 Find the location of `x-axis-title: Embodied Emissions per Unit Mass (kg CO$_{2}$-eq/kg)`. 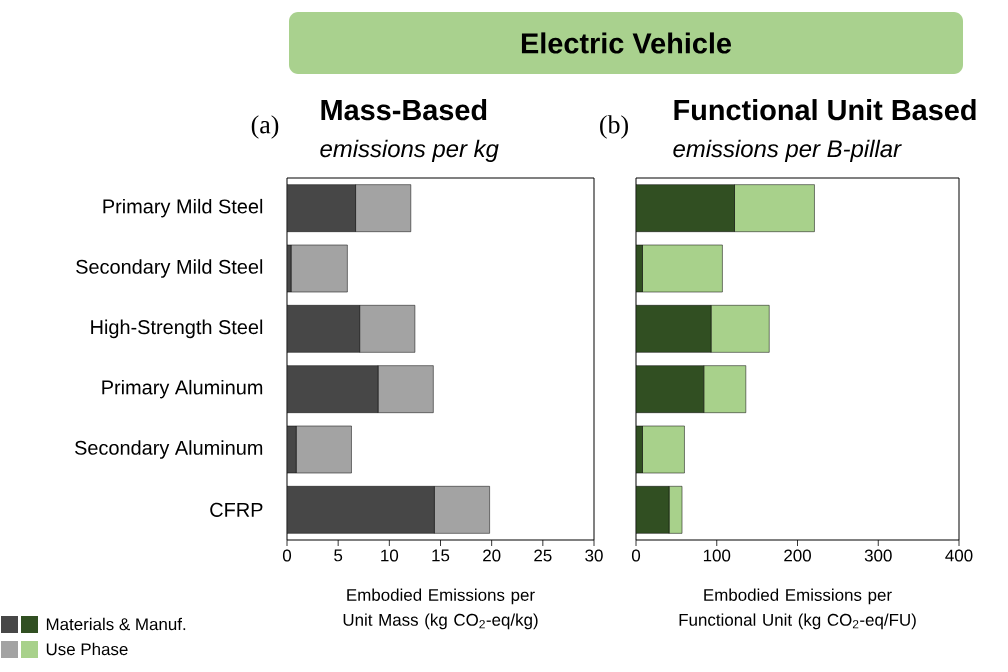

x-axis-title: Embodied Emissions per Unit Mass (kg CO$_{2}$-eq/kg) is located at coordinates (440, 609).